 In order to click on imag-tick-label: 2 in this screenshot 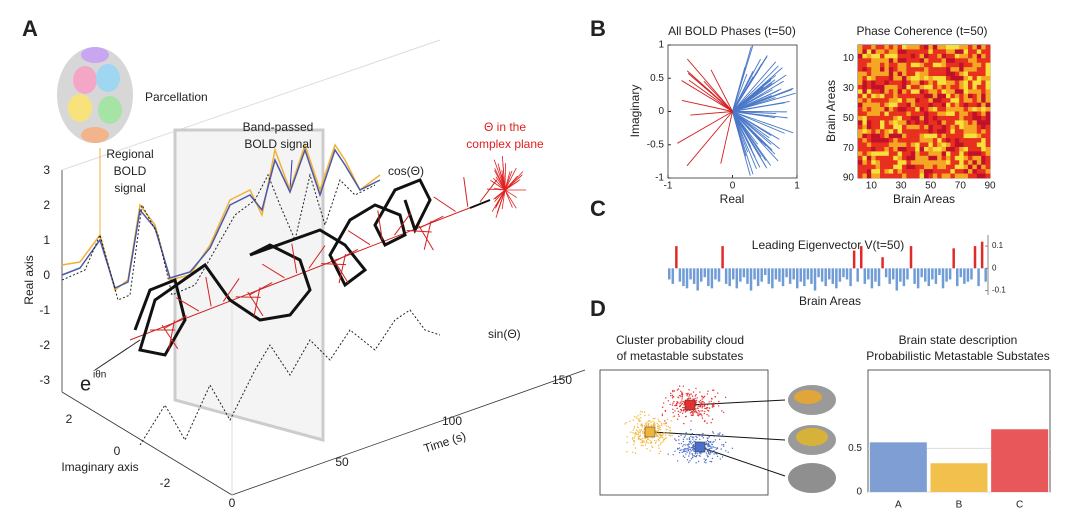, I will do `click(69, 419)`.